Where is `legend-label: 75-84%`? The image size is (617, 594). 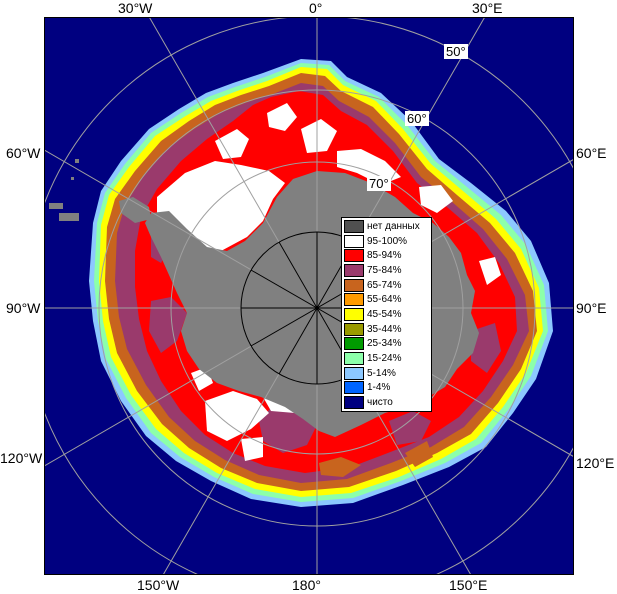 legend-label: 75-84% is located at coordinates (384, 270).